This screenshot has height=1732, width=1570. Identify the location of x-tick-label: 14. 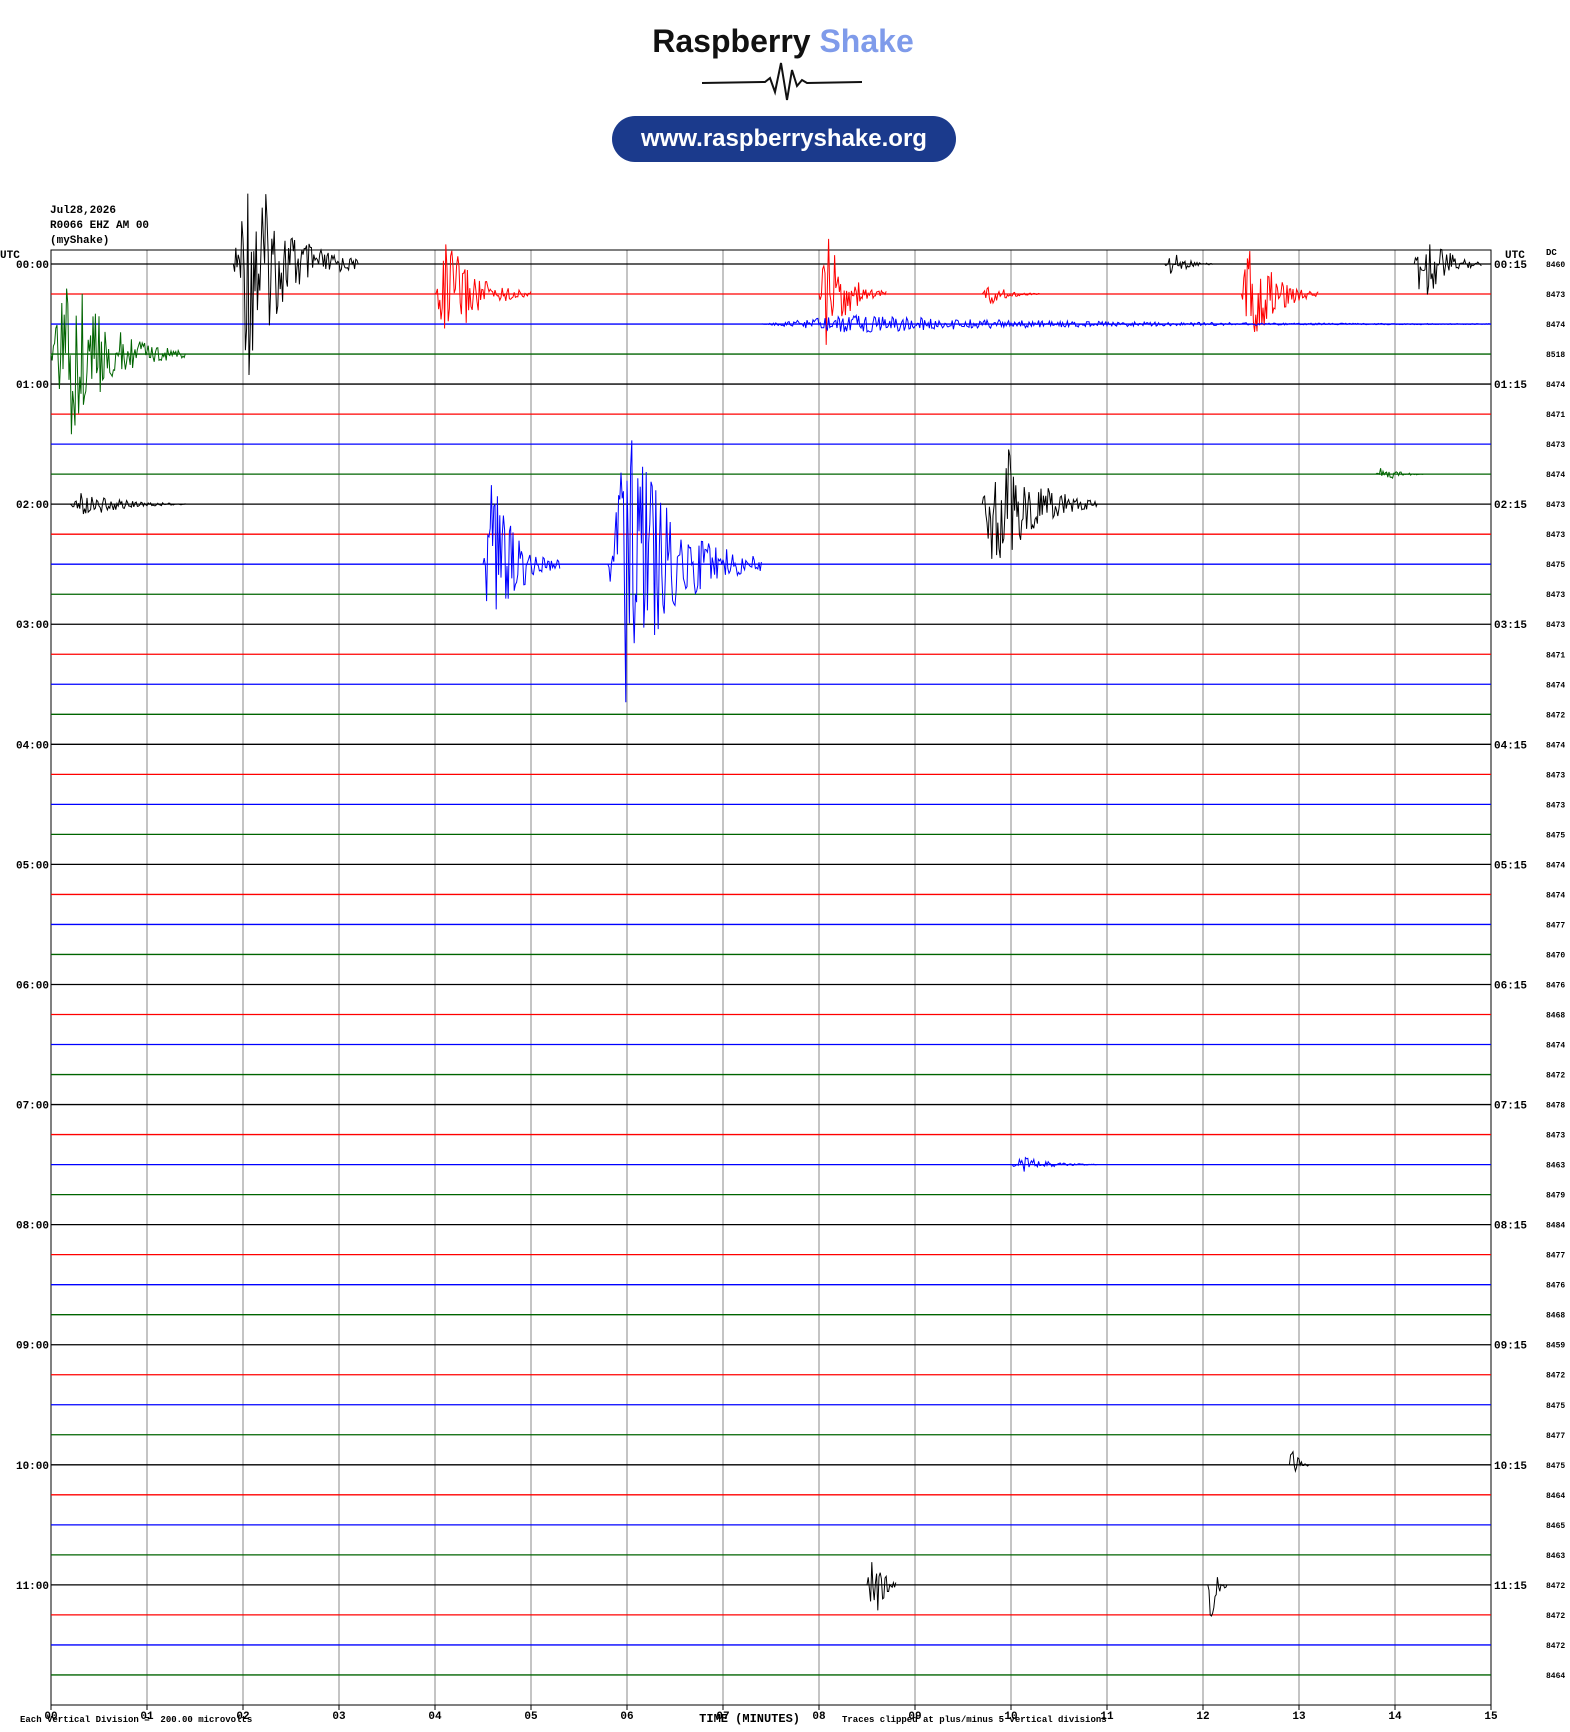
(1395, 1717).